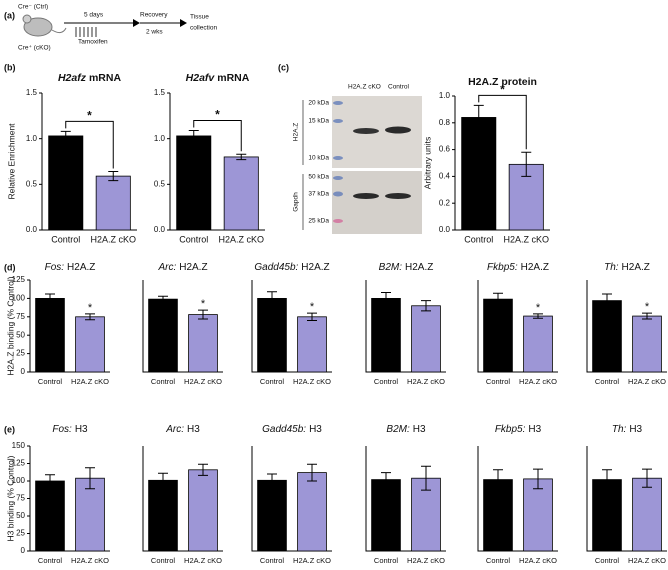 The image size is (668, 570). Describe the element at coordinates (291, 324) in the screenshot. I see `bar-chart: Gadd45b: H2A.Z Control H2A.Z cKO *` at that location.